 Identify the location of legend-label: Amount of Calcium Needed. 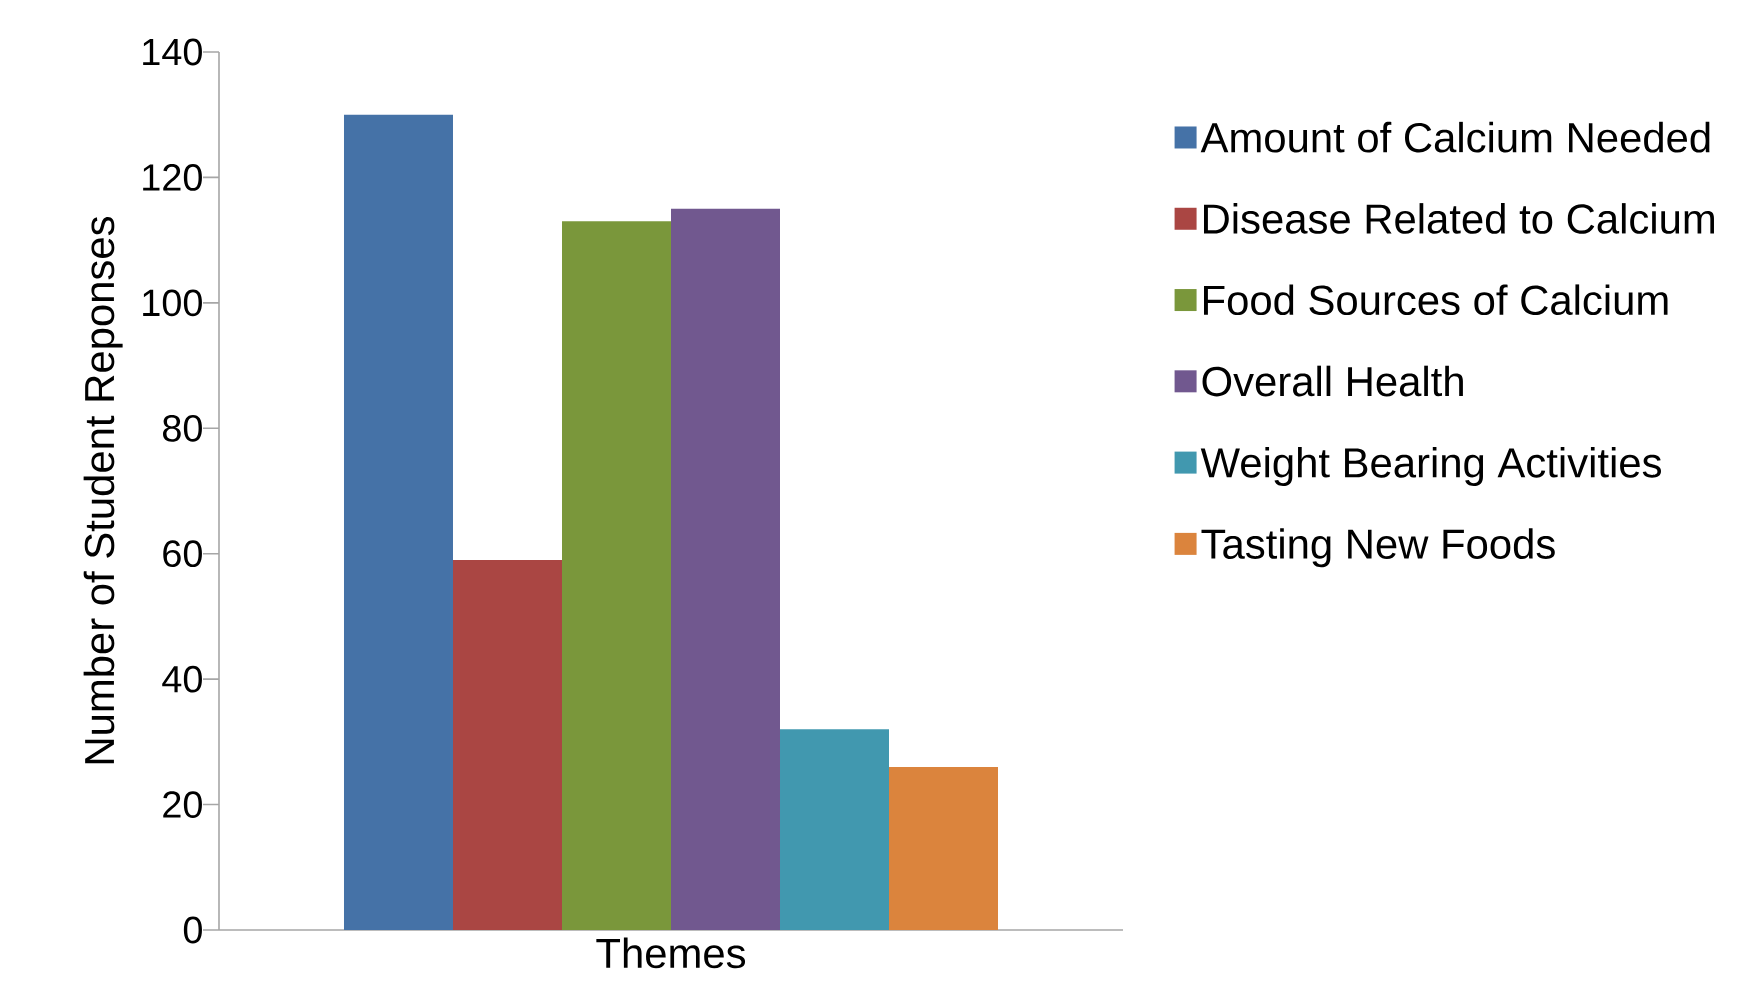
(1455, 137).